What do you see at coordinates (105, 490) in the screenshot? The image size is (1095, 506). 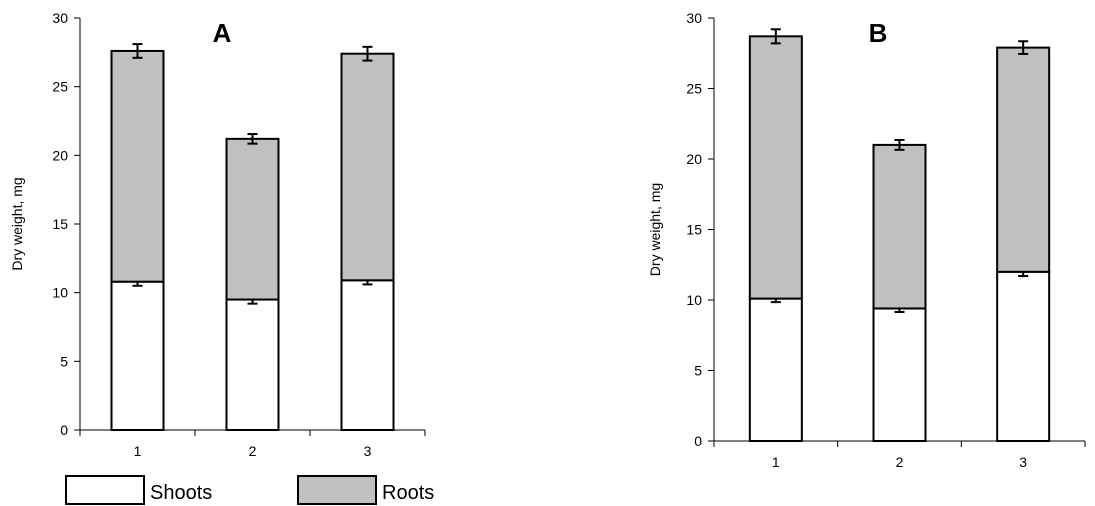 I see `legend-swatch-shoots` at bounding box center [105, 490].